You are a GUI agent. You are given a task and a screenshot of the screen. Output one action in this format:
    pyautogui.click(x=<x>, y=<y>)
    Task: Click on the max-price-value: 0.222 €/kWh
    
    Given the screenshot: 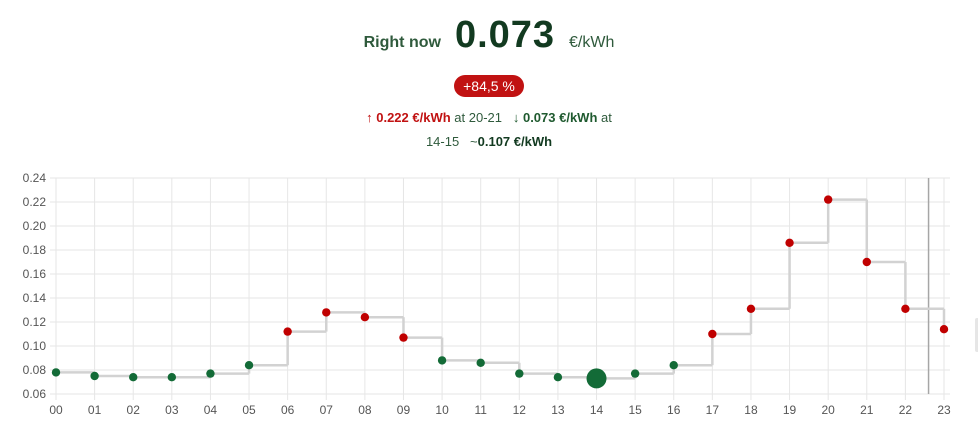 What is the action you would take?
    pyautogui.click(x=413, y=117)
    